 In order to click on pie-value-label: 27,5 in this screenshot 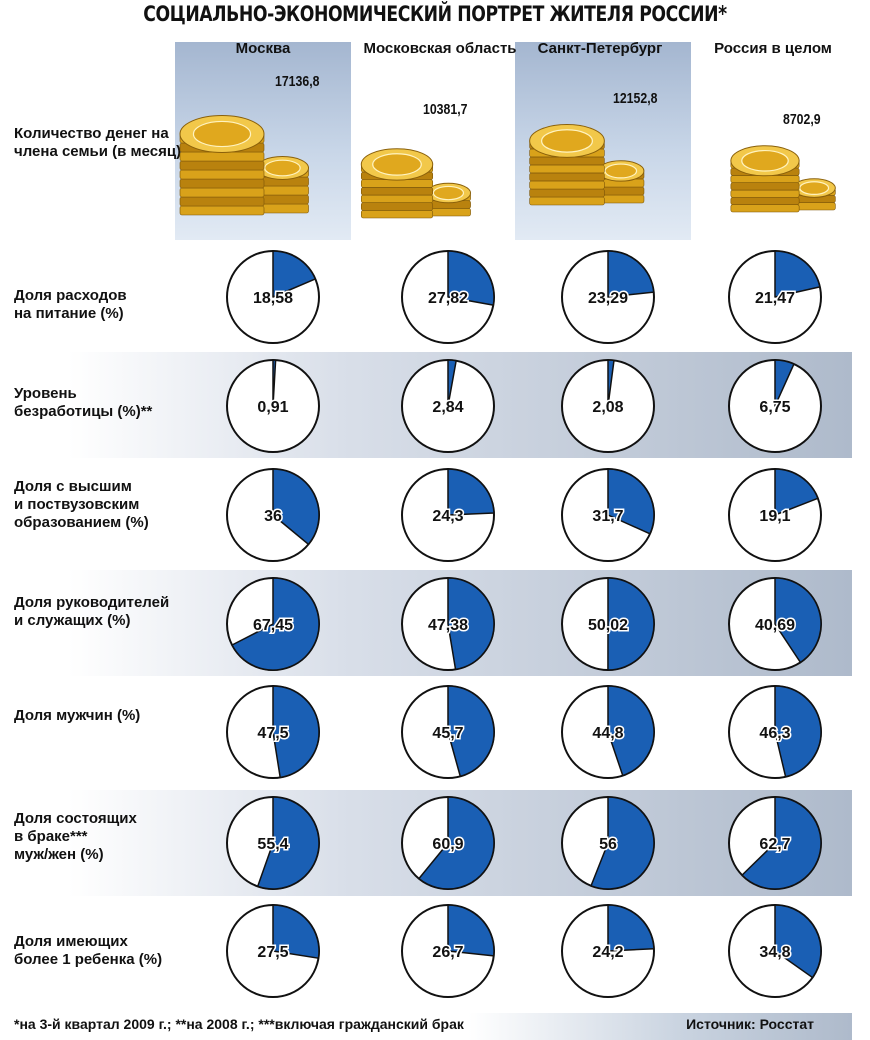, I will do `click(272, 952)`.